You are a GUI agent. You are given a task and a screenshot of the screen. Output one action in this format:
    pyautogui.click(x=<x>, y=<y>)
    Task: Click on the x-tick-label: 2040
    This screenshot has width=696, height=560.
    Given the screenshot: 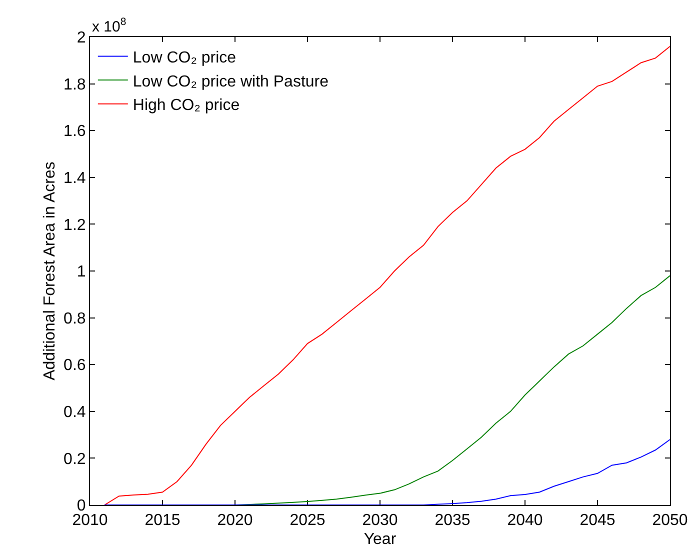 What is the action you would take?
    pyautogui.click(x=525, y=521)
    